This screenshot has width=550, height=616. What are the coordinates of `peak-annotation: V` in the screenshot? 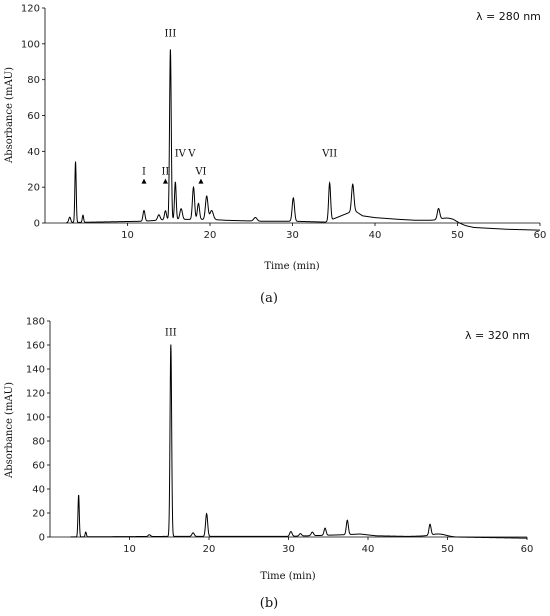 It's located at (191, 154).